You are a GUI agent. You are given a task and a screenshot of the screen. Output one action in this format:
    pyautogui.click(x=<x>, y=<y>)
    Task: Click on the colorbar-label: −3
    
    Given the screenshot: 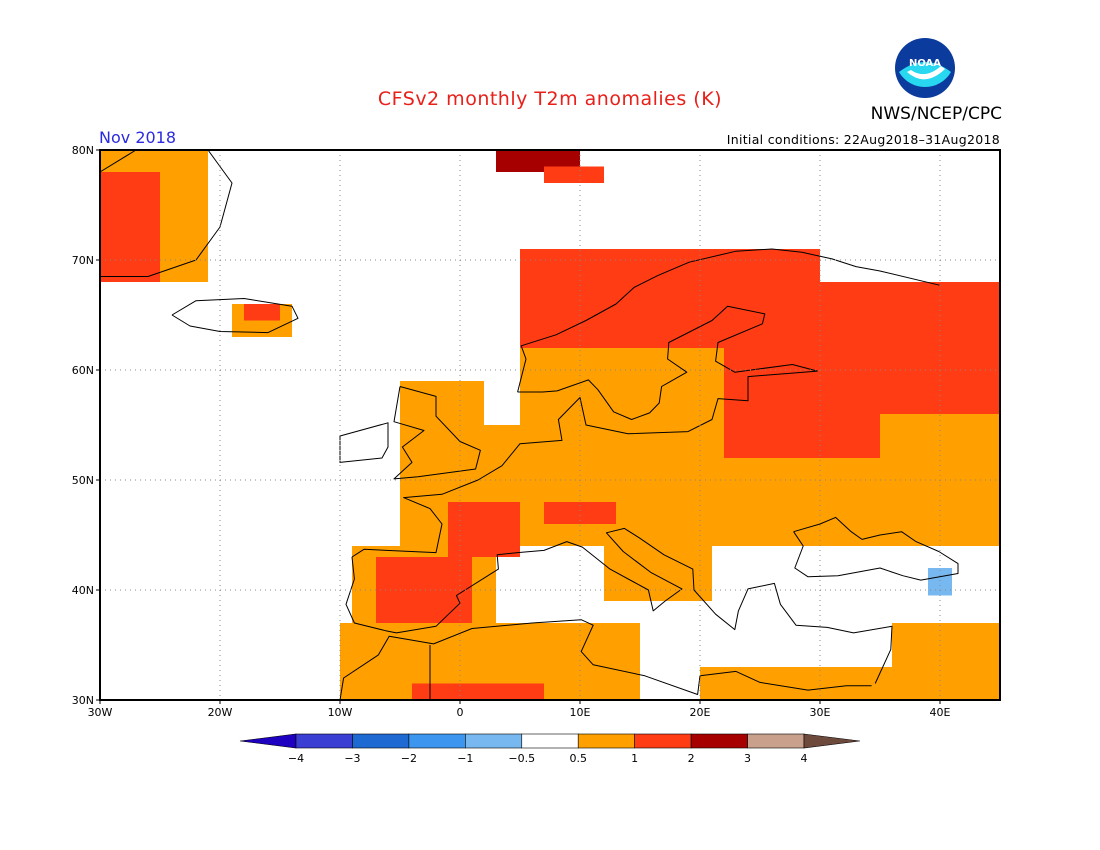 What is the action you would take?
    pyautogui.click(x=352, y=758)
    